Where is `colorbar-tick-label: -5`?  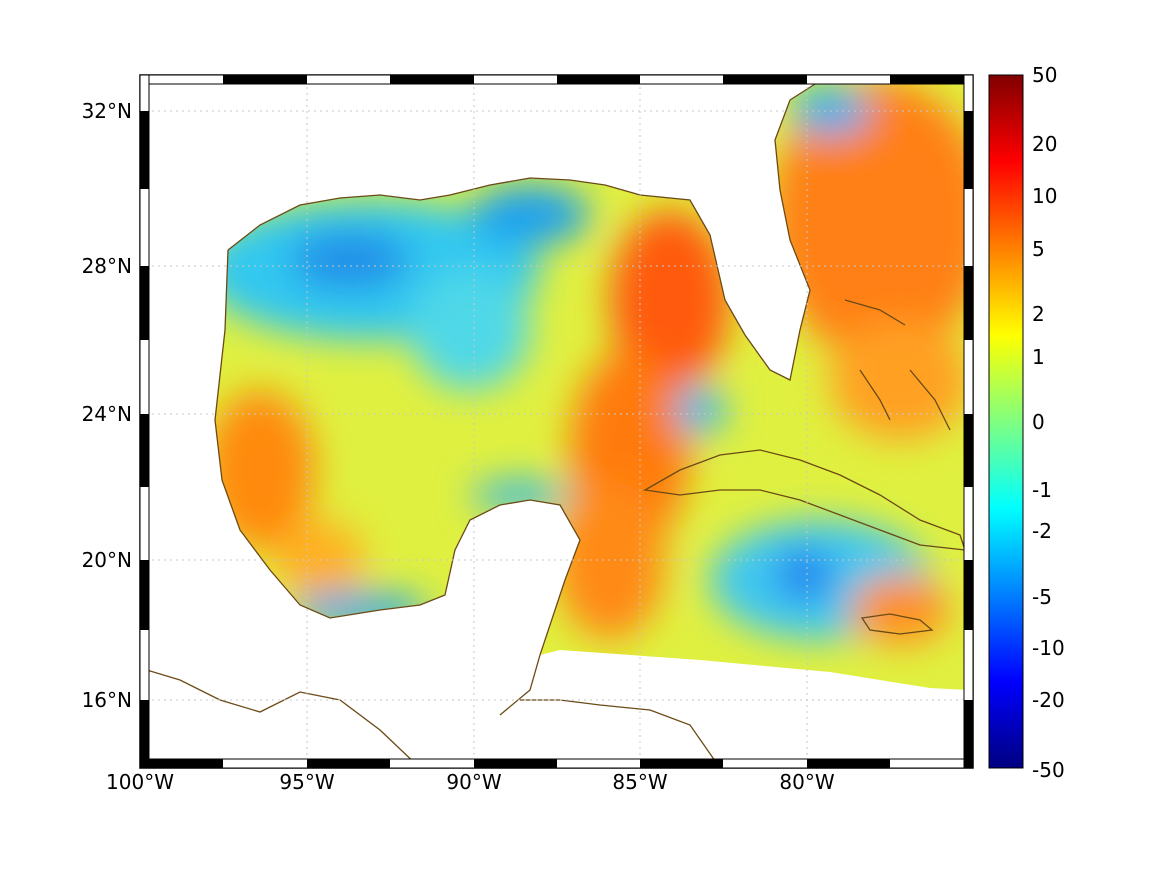 colorbar-tick-label: -5 is located at coordinates (1042, 597).